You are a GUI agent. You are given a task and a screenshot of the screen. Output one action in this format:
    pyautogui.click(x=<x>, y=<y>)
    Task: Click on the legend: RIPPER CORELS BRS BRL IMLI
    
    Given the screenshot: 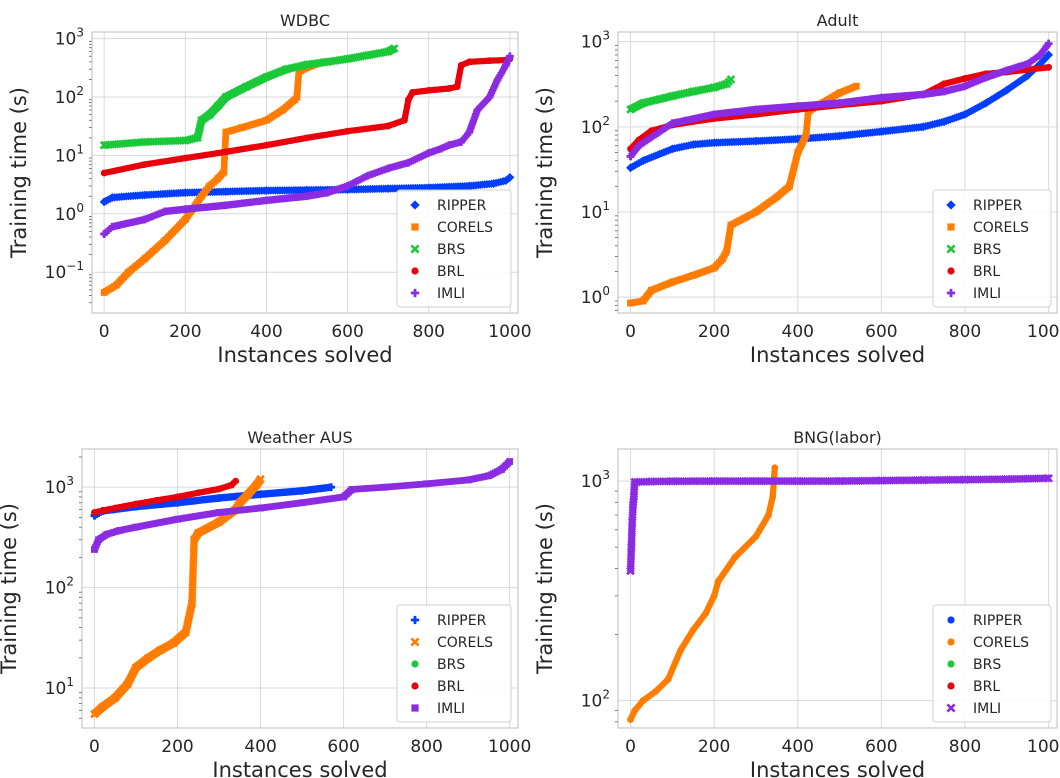 What is the action you would take?
    pyautogui.click(x=992, y=663)
    